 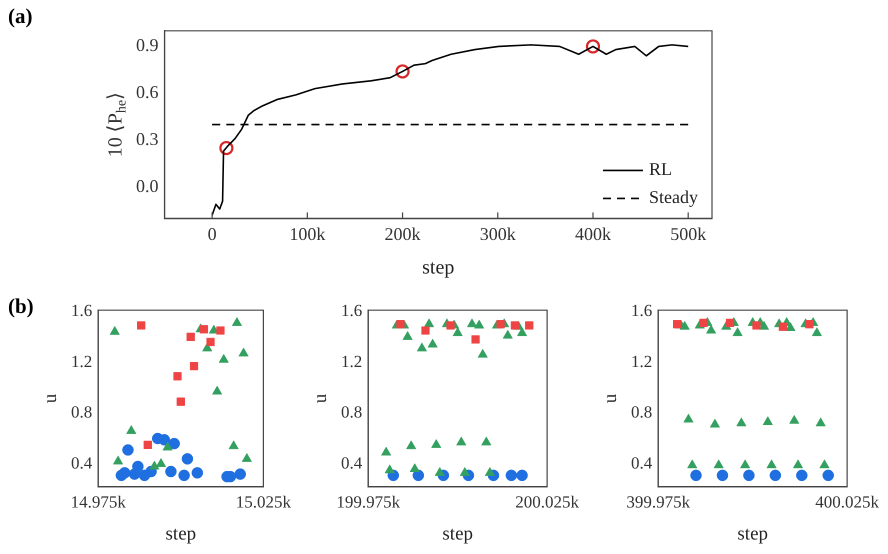 I want to click on x-tick-label: 500k, so click(x=688, y=234).